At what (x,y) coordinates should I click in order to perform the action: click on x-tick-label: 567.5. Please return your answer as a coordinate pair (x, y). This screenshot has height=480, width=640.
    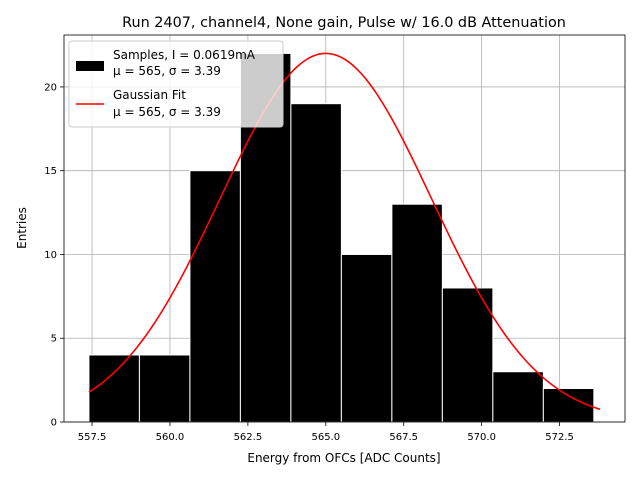
    Looking at the image, I should click on (403, 437).